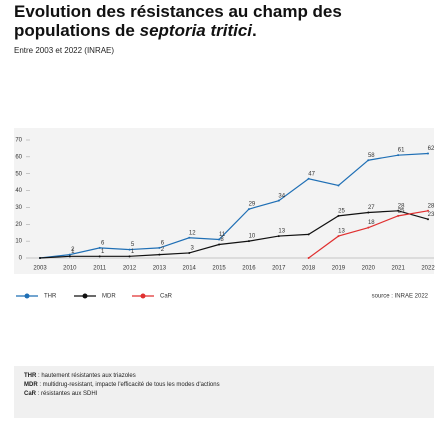 This screenshot has height=426, width=442. Describe the element at coordinates (21, 259) in the screenshot. I see `y-tick-label: 0` at that location.